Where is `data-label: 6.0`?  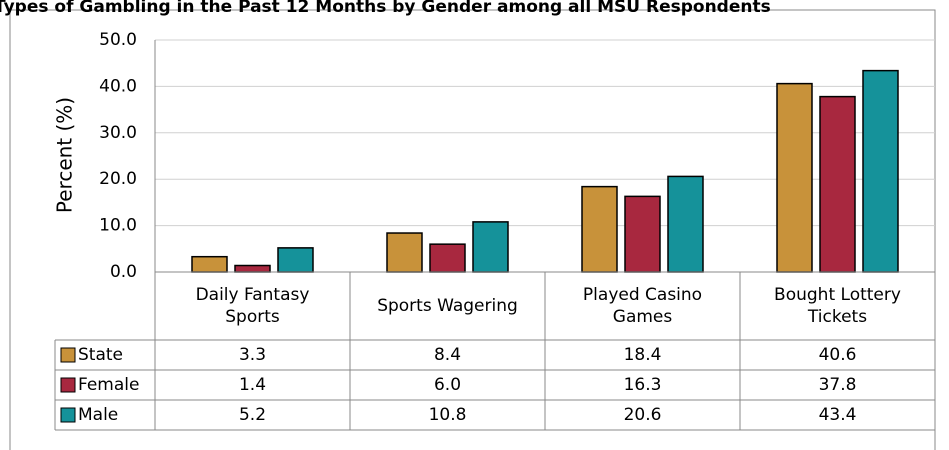 data-label: 6.0 is located at coordinates (447, 385).